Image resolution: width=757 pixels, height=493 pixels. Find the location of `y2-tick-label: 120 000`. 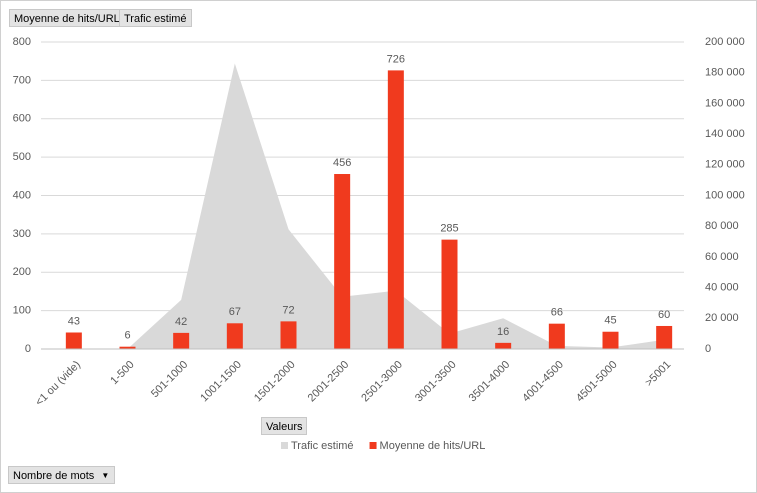

y2-tick-label: 120 000 is located at coordinates (725, 165).